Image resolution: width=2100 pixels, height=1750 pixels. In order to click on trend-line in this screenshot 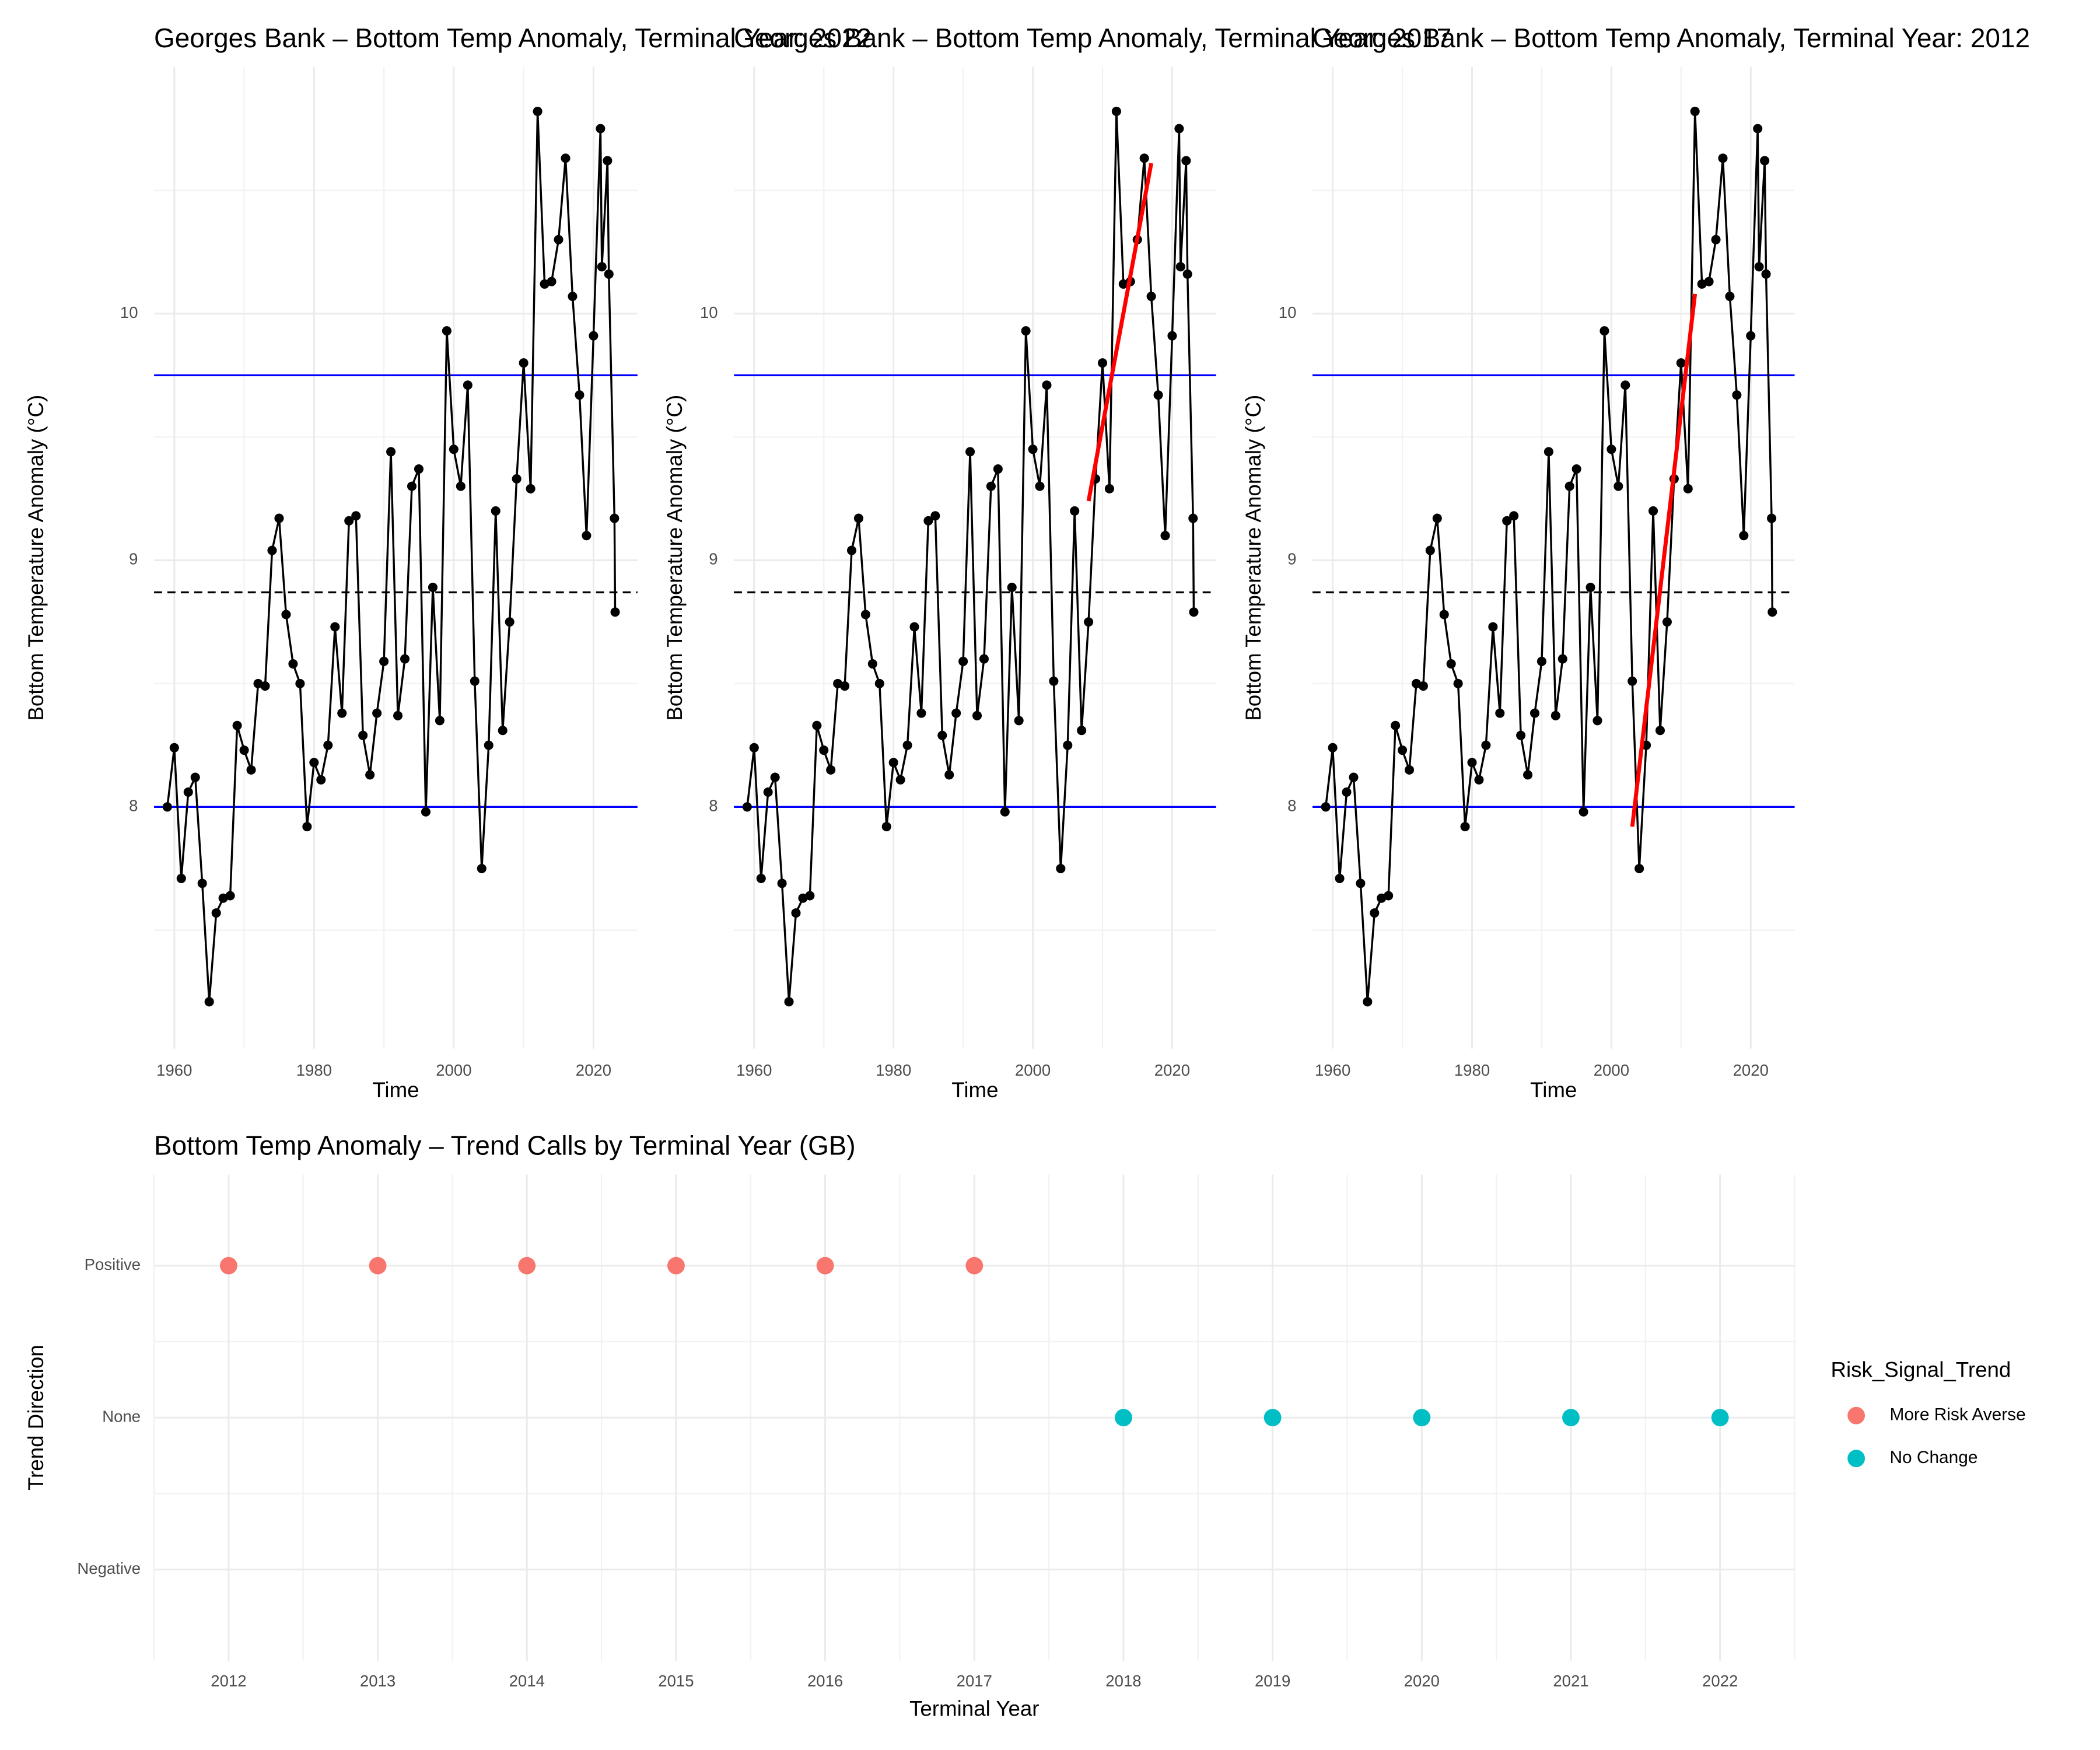, I will do `click(1664, 560)`.